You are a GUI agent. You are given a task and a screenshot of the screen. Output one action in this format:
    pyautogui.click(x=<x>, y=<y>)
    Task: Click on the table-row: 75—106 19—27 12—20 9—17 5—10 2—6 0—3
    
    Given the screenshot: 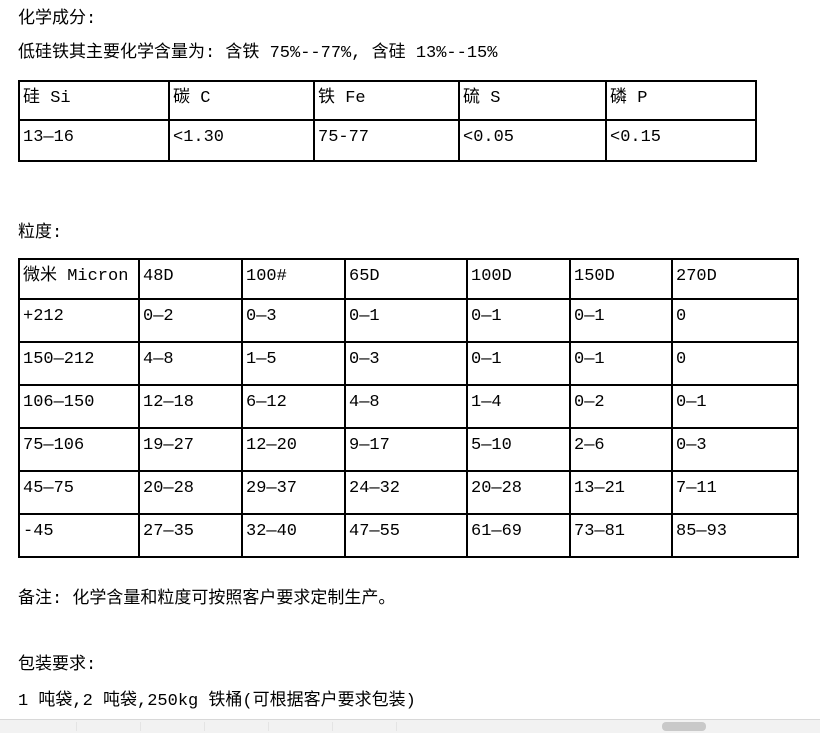 What is the action you would take?
    pyautogui.click(x=408, y=449)
    